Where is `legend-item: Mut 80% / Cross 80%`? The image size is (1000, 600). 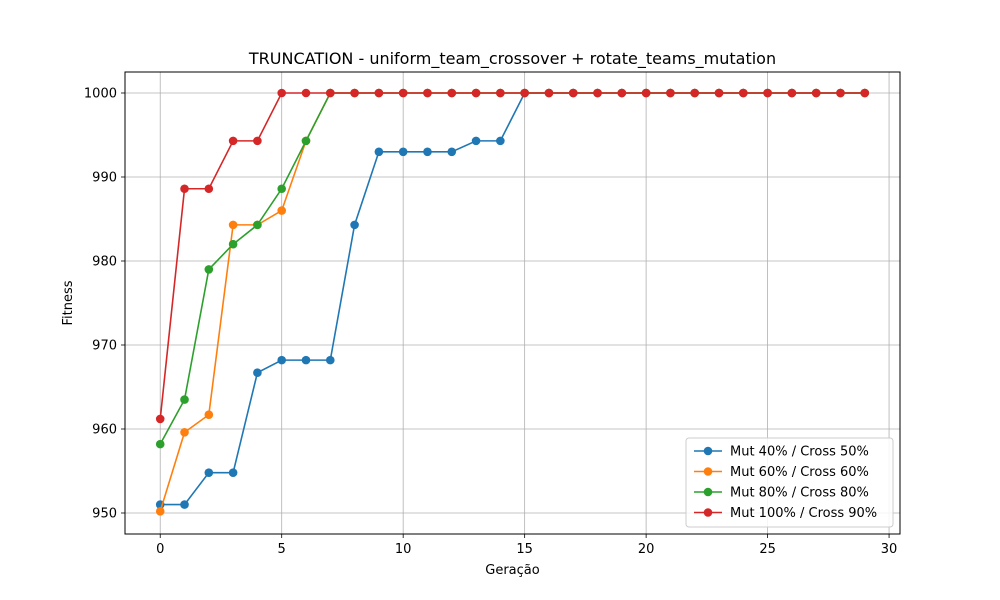
legend-item: Mut 80% / Cross 80% is located at coordinates (781, 493).